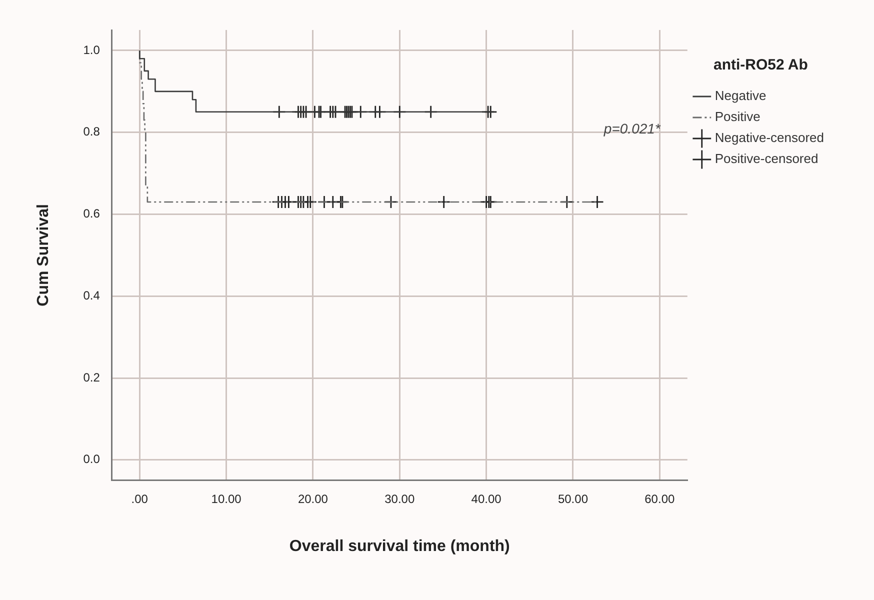  Describe the element at coordinates (139, 499) in the screenshot. I see `x-tick-label: .00` at that location.